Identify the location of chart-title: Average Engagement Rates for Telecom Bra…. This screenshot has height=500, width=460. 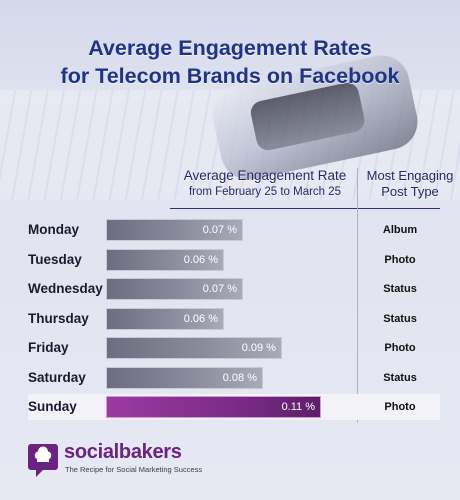
(230, 62).